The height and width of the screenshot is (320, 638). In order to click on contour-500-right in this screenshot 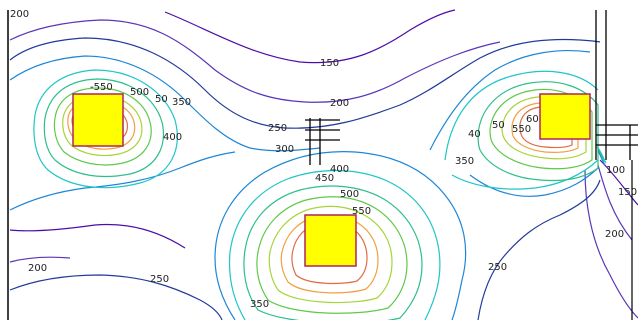, I will do `click(544, 128)`.